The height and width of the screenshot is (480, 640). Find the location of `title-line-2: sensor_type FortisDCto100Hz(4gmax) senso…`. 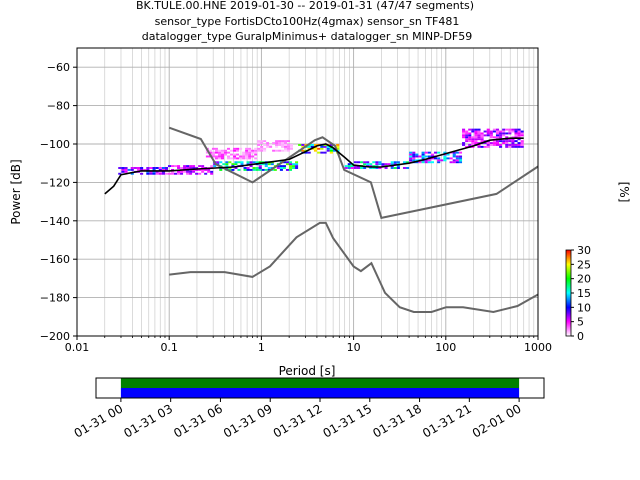

title-line-2: sensor_type FortisDCto100Hz(4gmax) senso… is located at coordinates (307, 21).